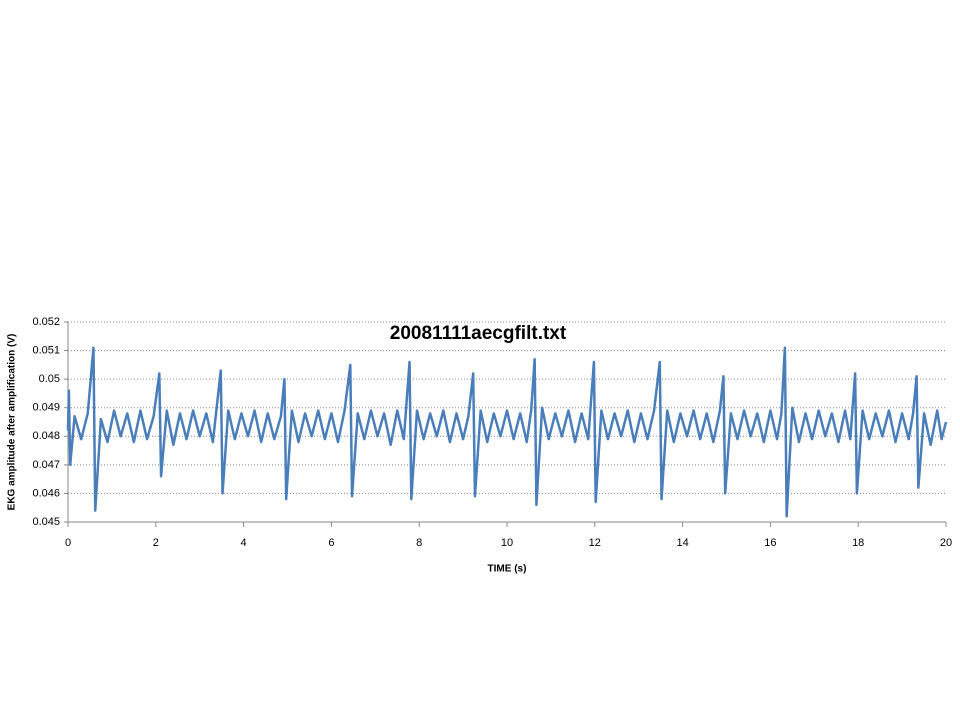 This screenshot has width=960, height=720. Describe the element at coordinates (46, 493) in the screenshot. I see `y-tick-label: 0.046` at that location.